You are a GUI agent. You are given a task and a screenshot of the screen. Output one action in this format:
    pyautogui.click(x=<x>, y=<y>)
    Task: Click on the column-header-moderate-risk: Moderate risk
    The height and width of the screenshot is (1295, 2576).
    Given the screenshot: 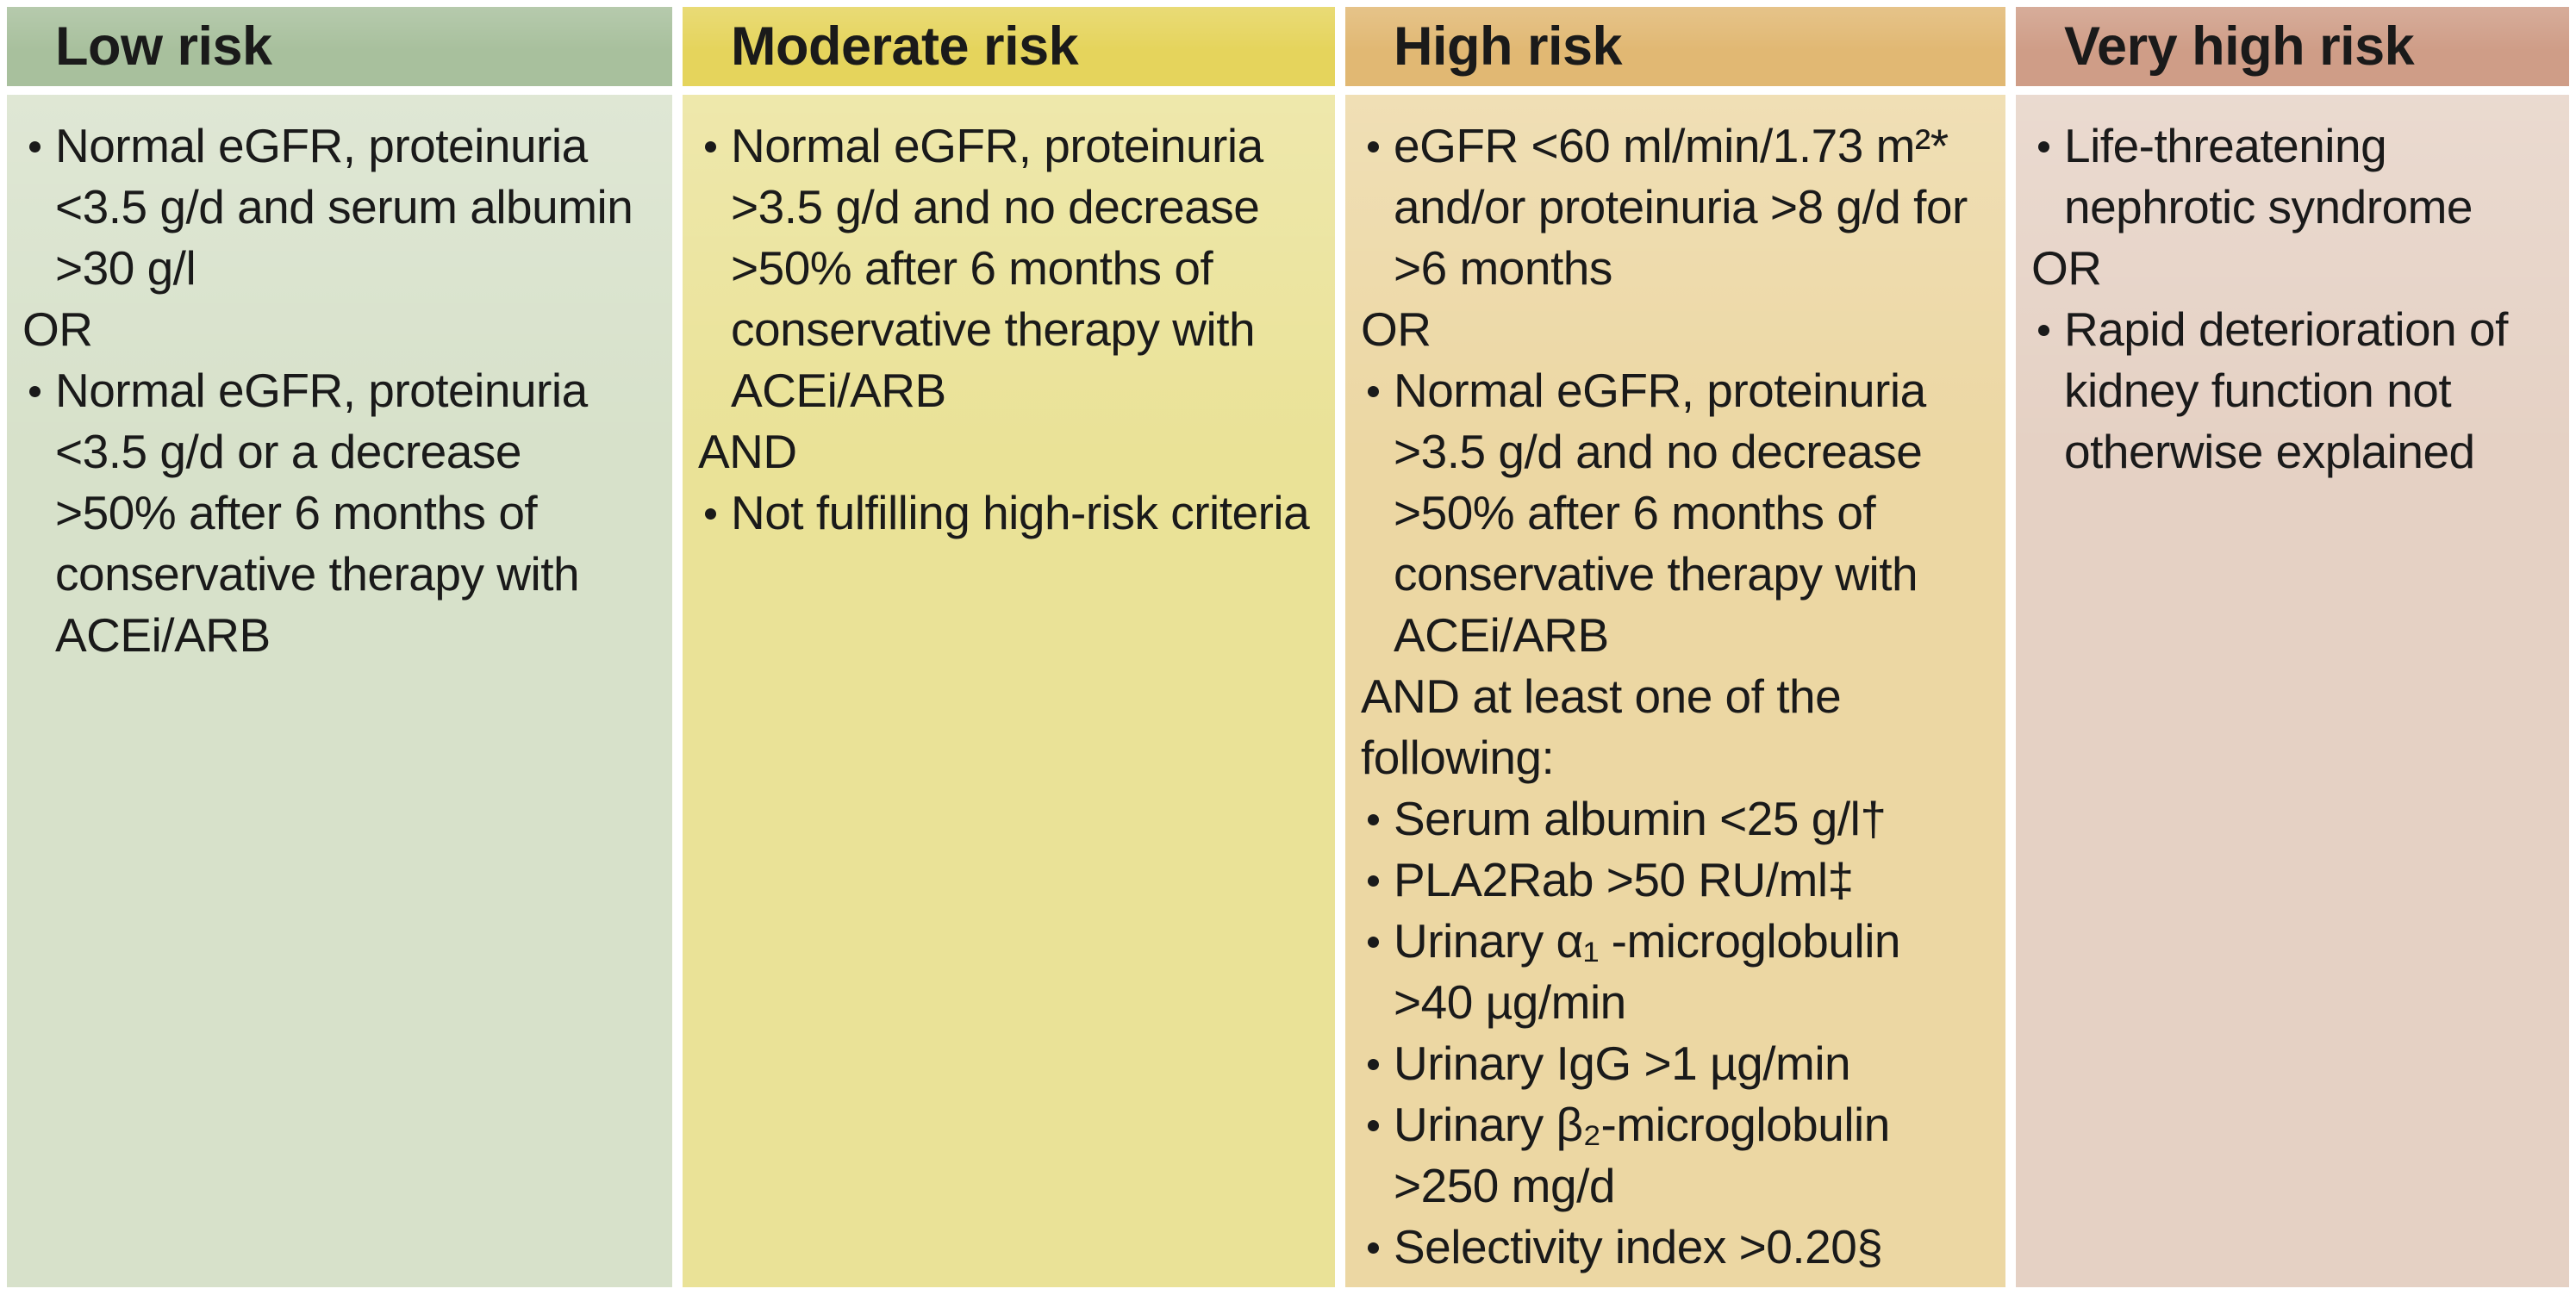 What is the action you would take?
    pyautogui.click(x=1009, y=46)
    